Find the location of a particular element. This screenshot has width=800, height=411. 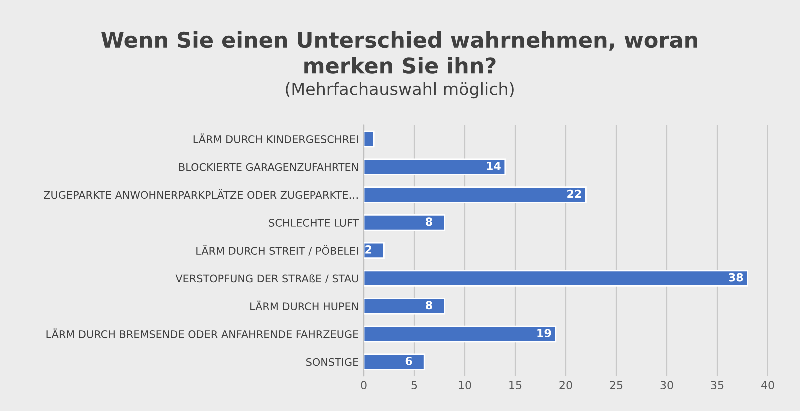

data-label: 2 is located at coordinates (369, 250).